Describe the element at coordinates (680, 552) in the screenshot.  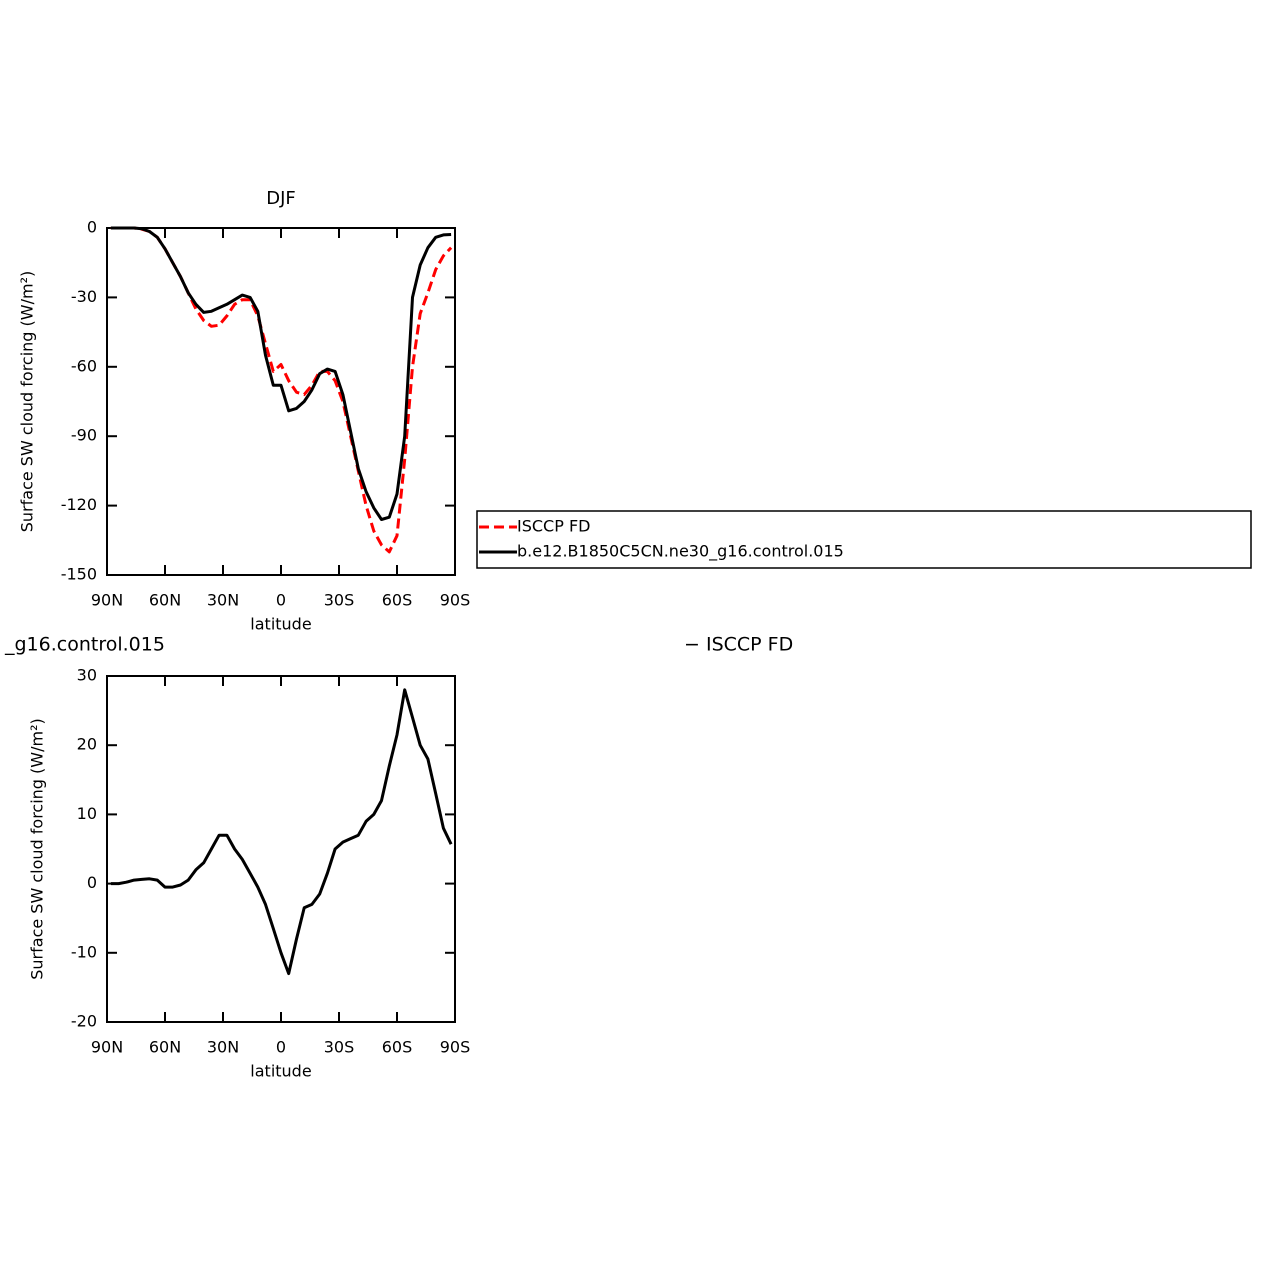
I see `legend-label: b.e12.B1850C5CN.ne30_g16.control.015` at that location.